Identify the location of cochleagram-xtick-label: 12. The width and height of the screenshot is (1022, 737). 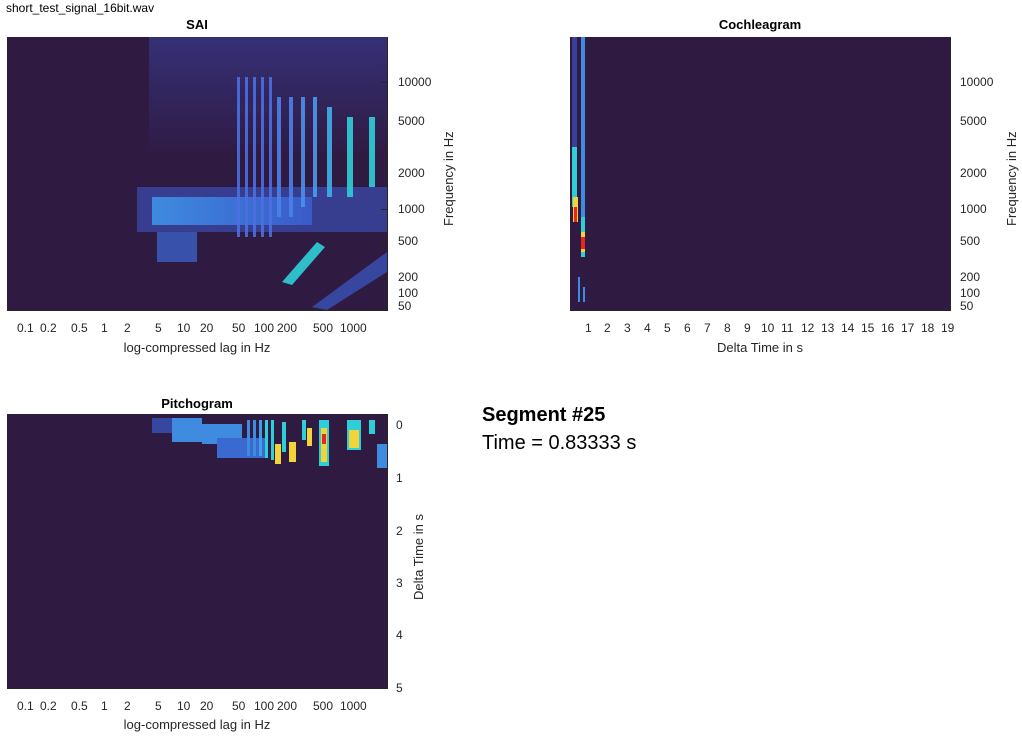
(808, 328).